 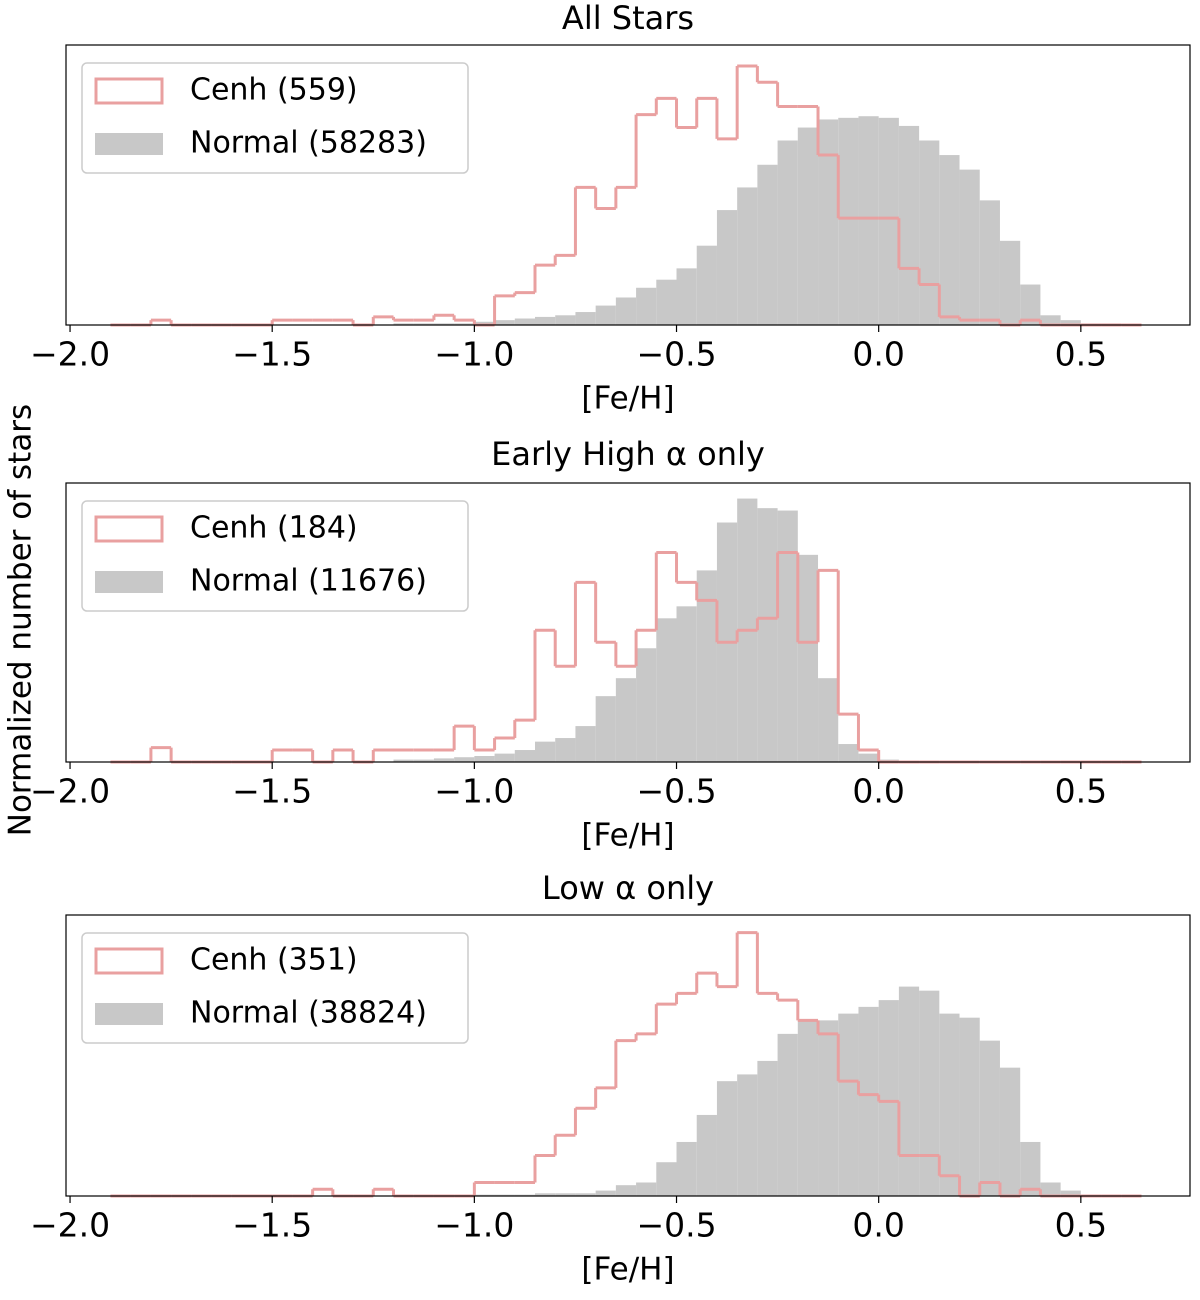 I want to click on legend-label: Cenh (559), so click(x=274, y=90).